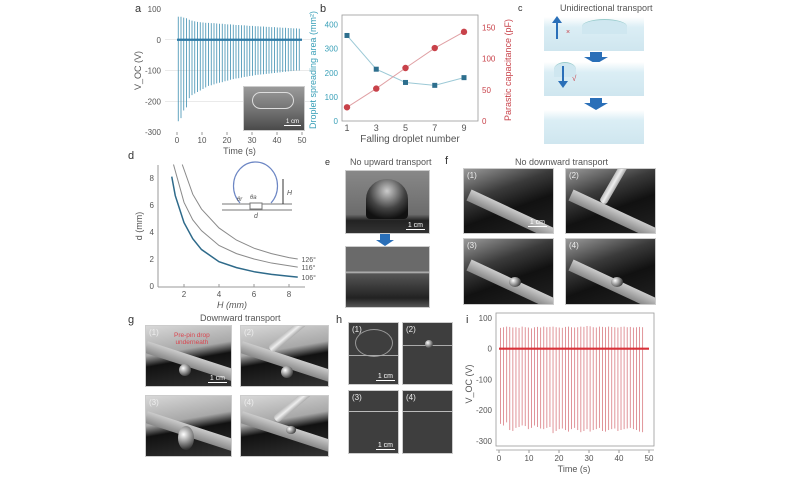 The width and height of the screenshot is (800, 485). I want to click on y-tick-label: -200, so click(484, 410).